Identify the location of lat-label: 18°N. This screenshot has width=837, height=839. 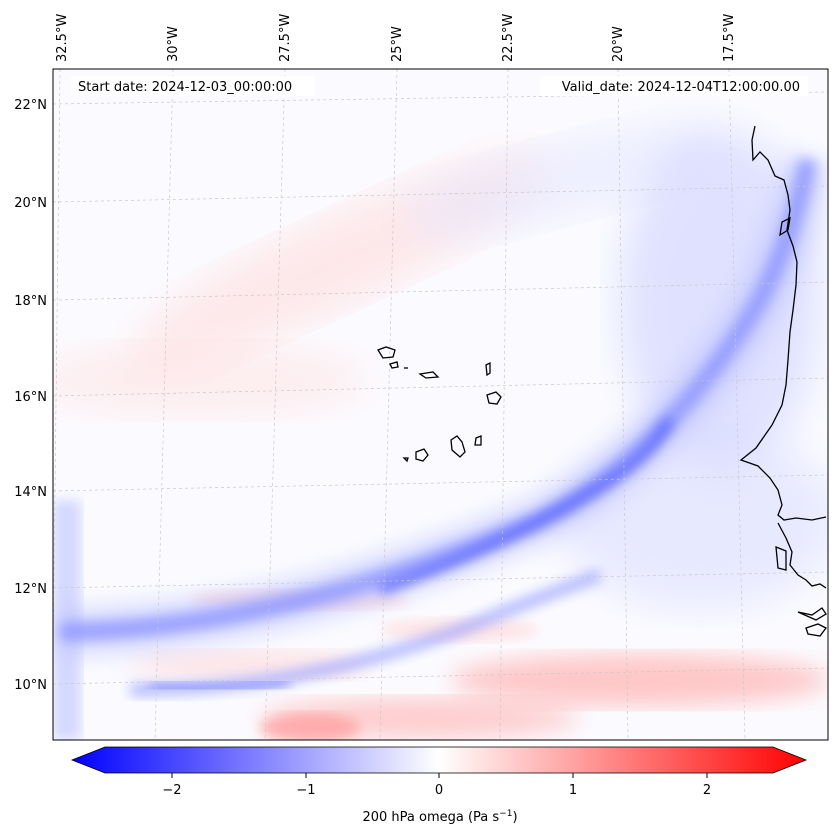
(30, 301).